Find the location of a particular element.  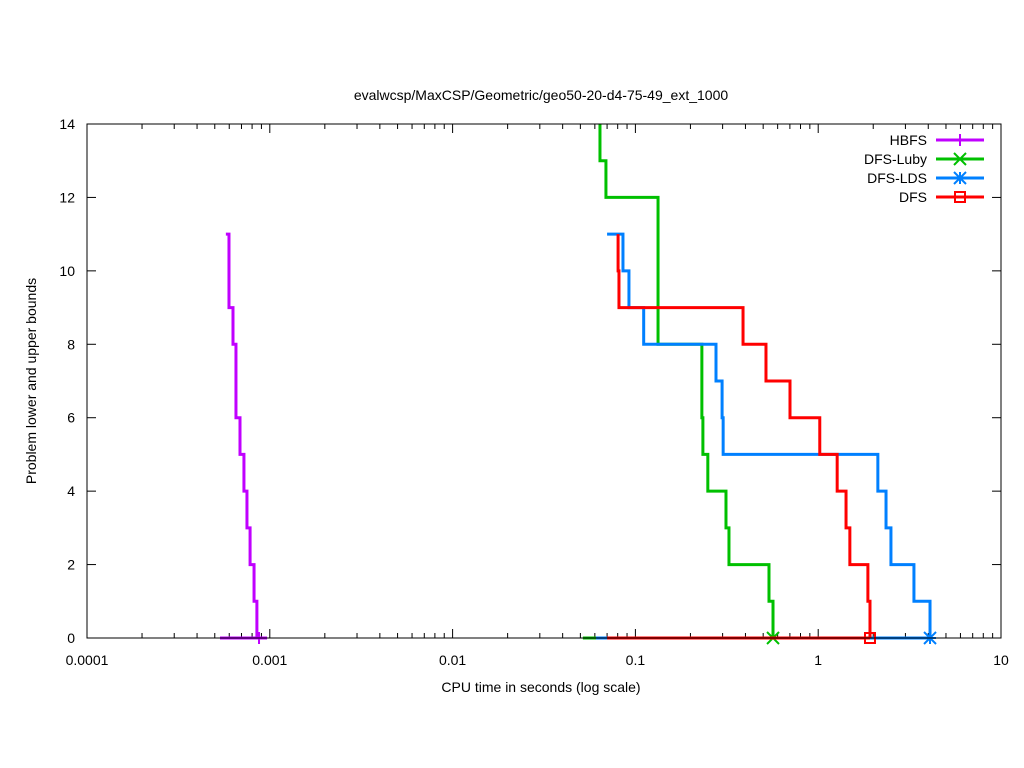

legend-marker-dfs-lds is located at coordinates (960, 178).